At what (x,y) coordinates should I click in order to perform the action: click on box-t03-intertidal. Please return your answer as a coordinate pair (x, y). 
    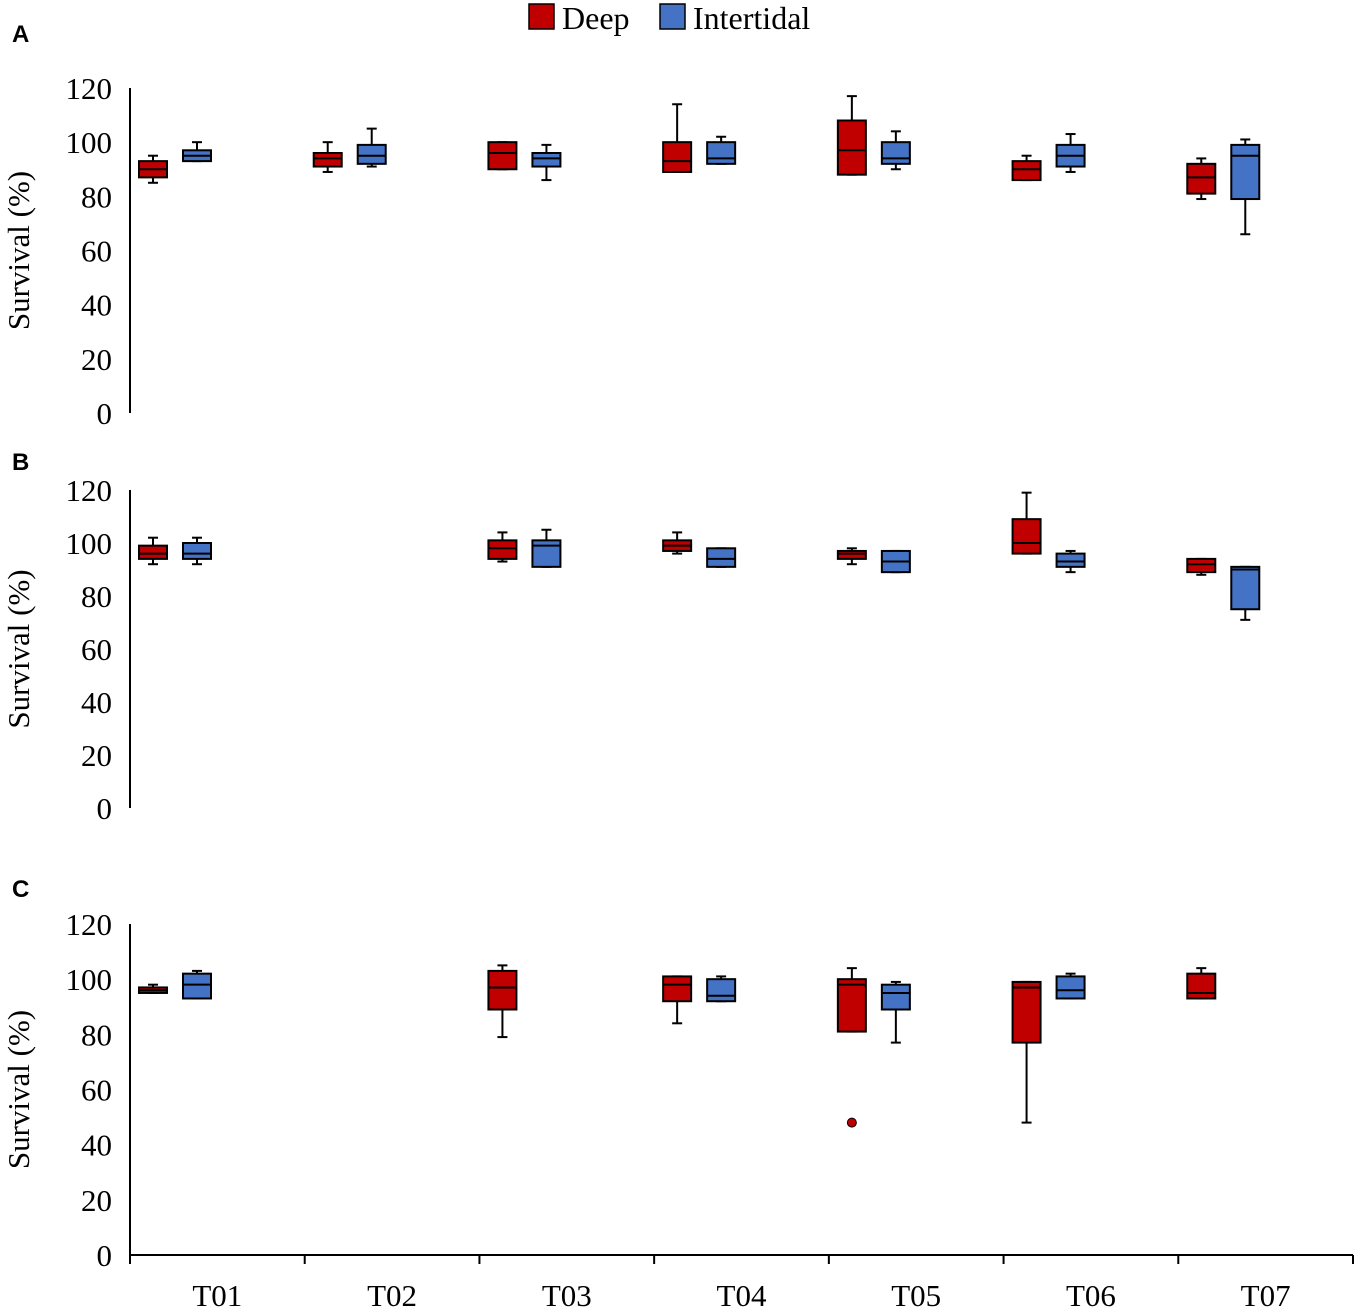
    Looking at the image, I should click on (546, 548).